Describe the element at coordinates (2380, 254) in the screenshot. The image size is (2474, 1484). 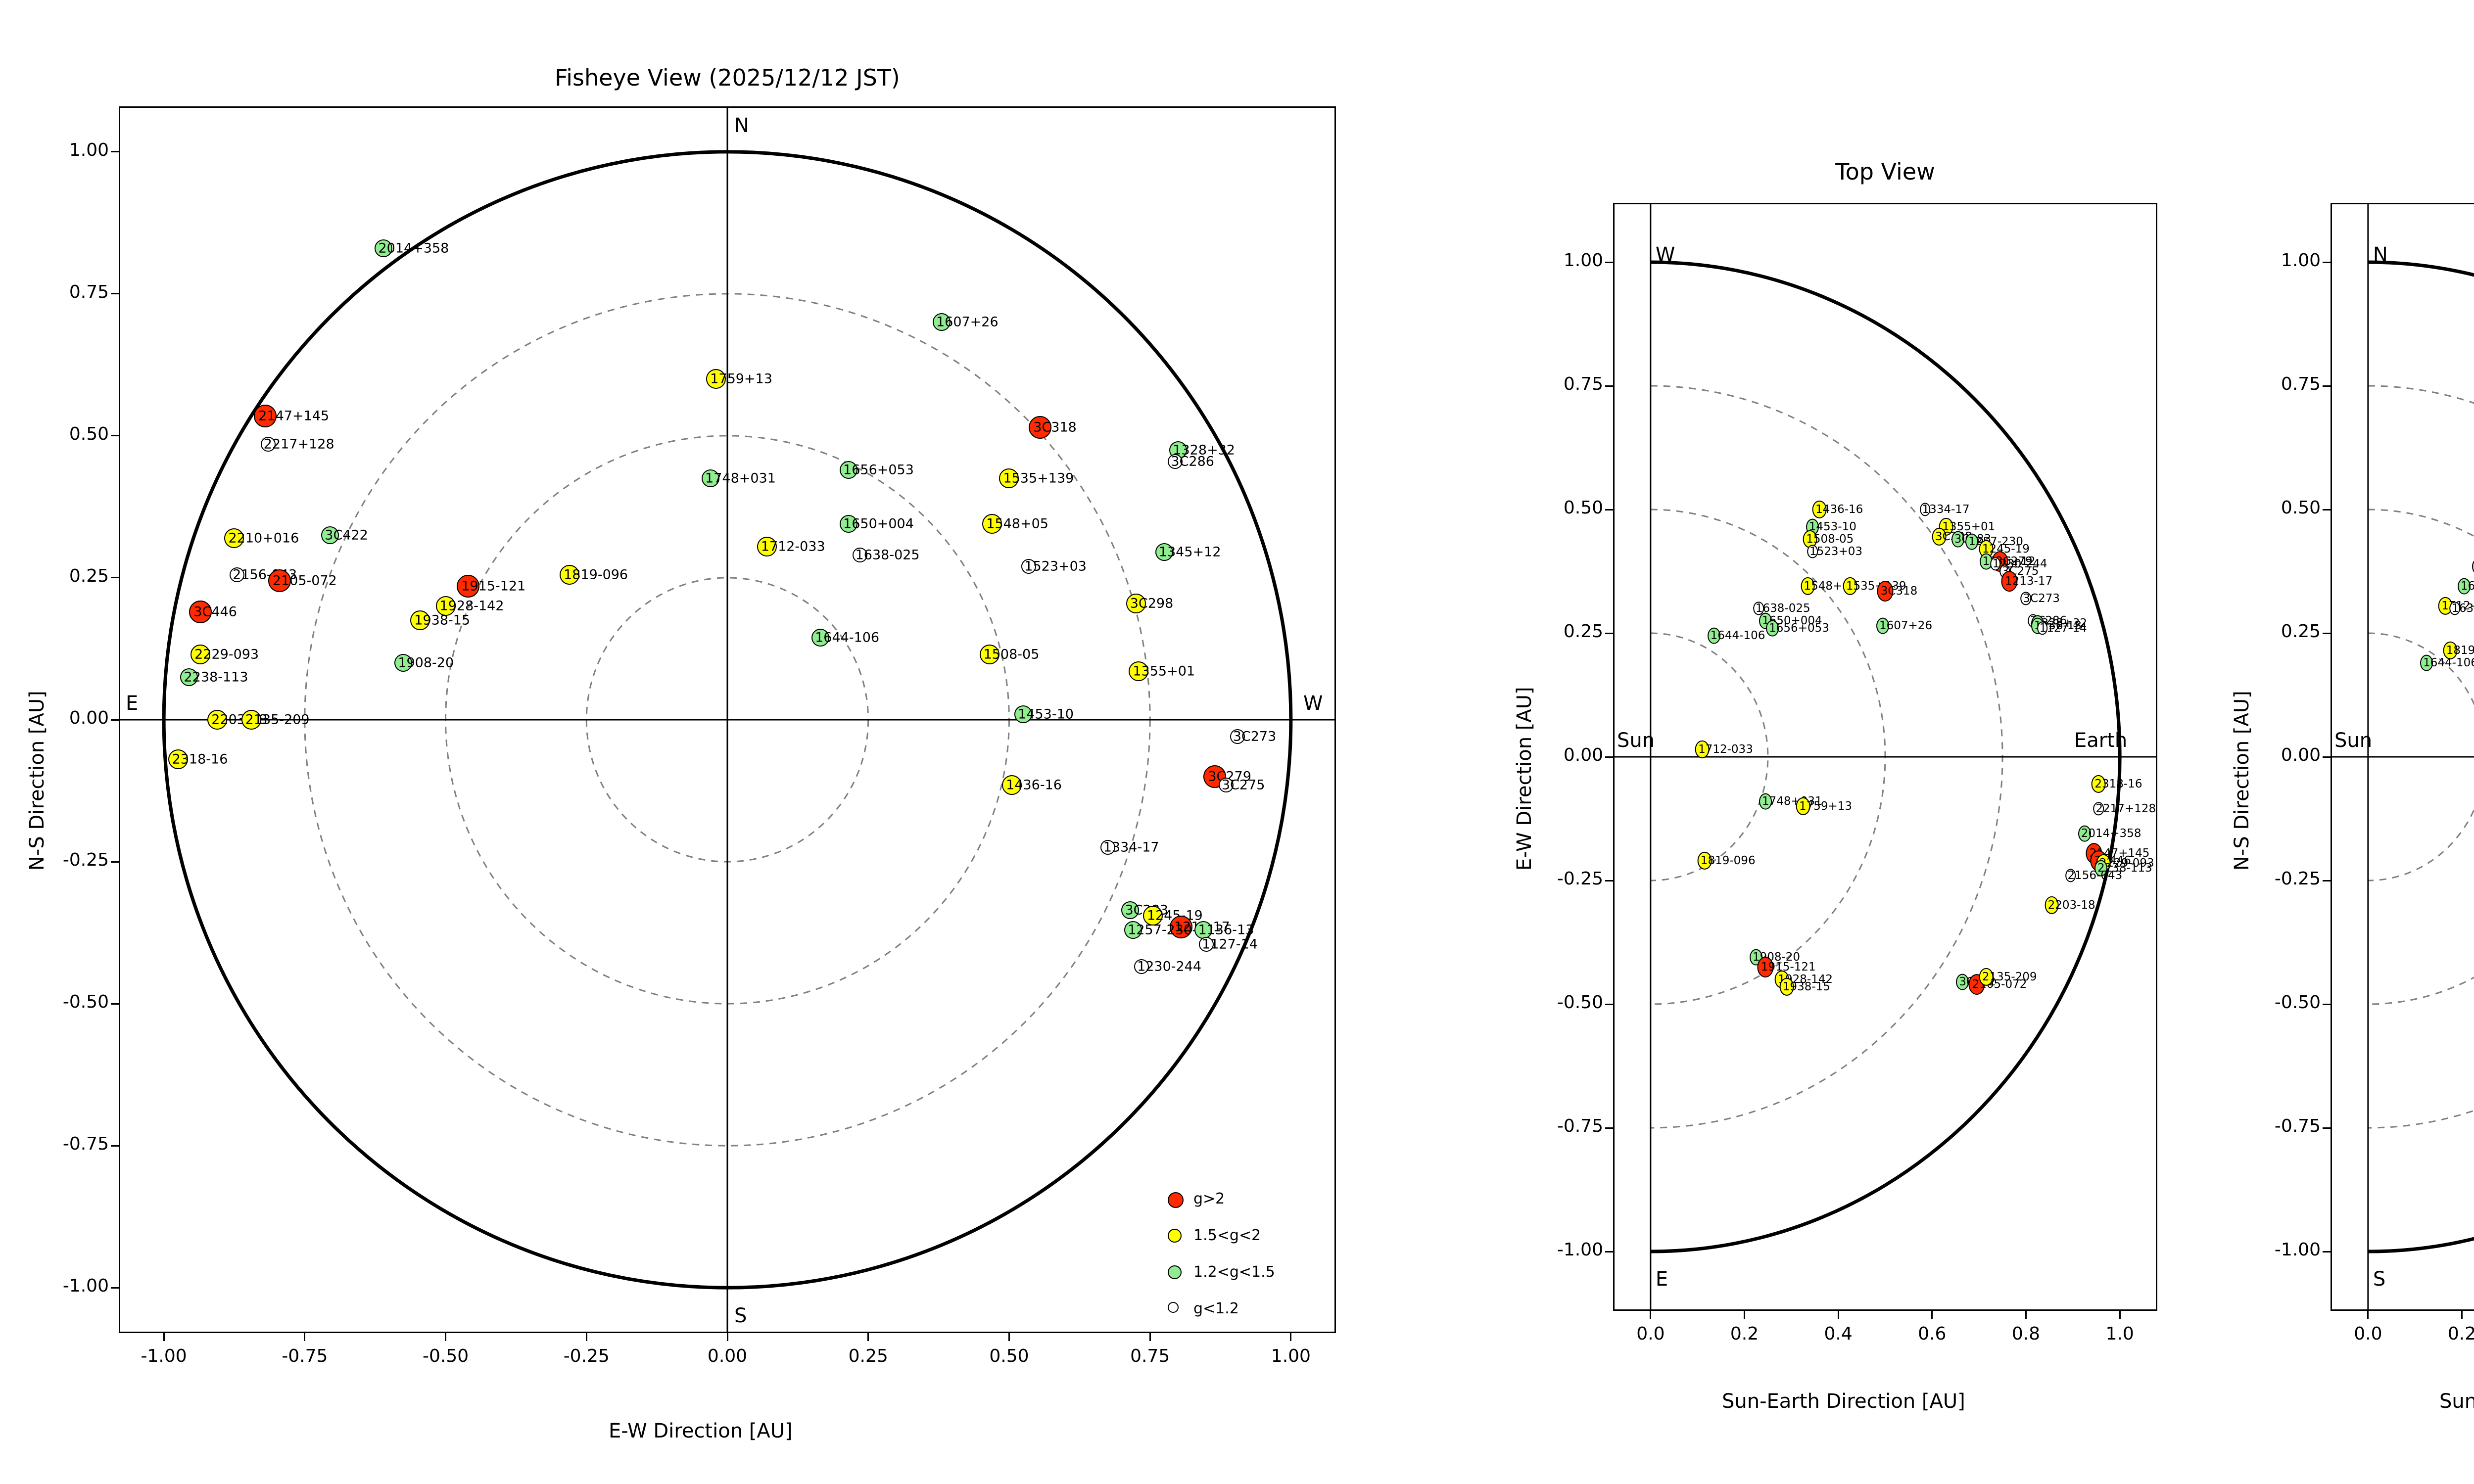
I see `side-view-marker-north: N` at that location.